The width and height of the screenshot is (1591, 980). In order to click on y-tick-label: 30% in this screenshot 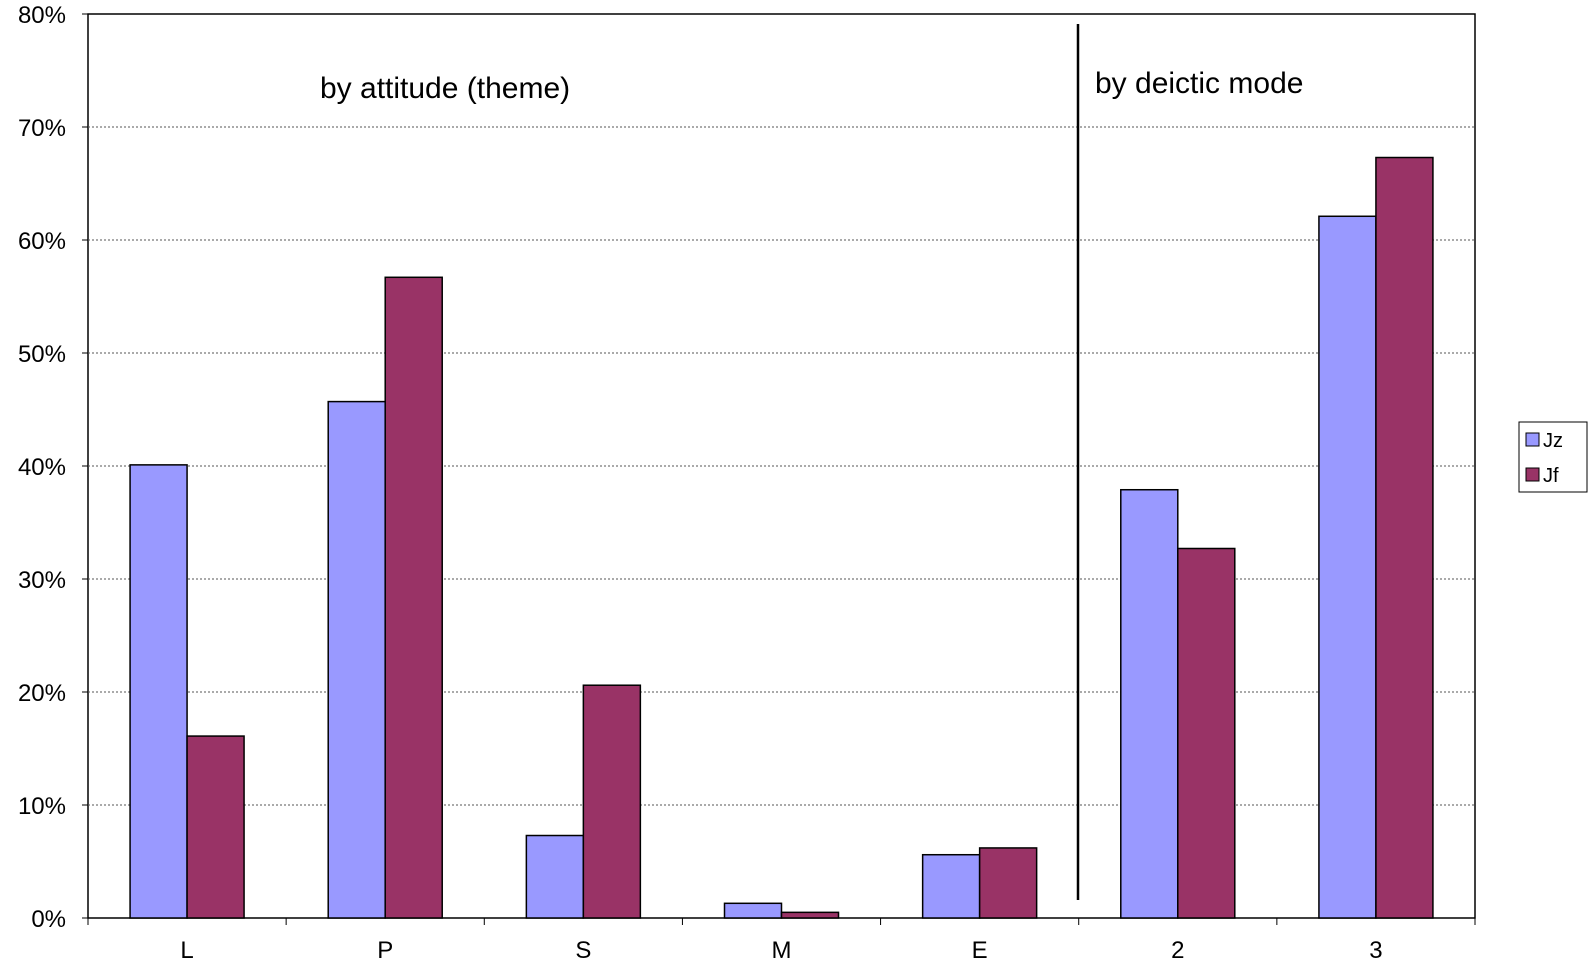, I will do `click(42, 580)`.